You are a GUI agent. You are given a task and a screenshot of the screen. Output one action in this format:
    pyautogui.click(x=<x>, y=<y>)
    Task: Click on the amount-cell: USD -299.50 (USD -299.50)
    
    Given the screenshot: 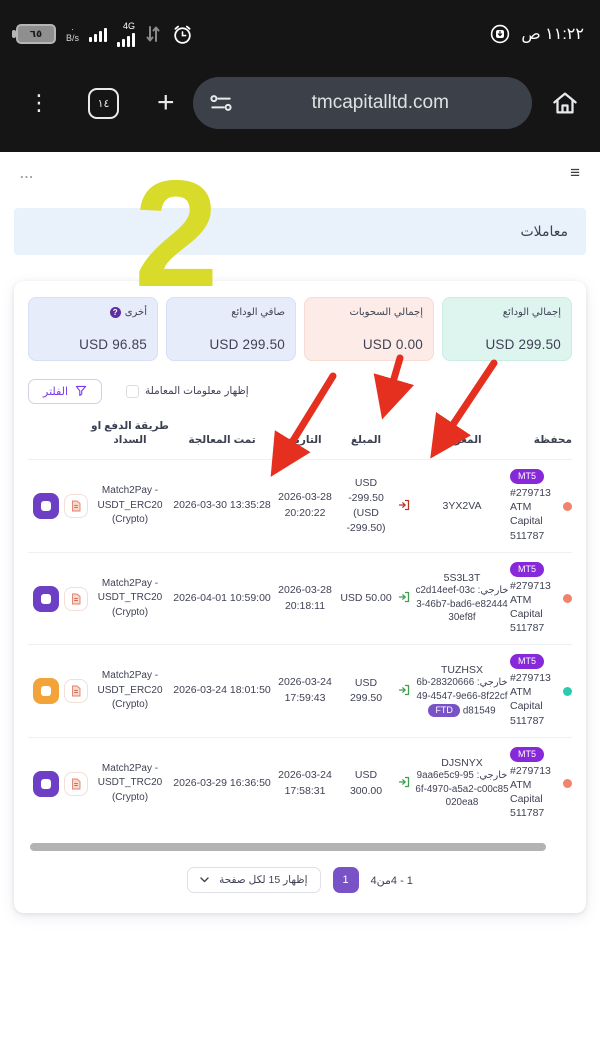 What is the action you would take?
    pyautogui.click(x=366, y=505)
    